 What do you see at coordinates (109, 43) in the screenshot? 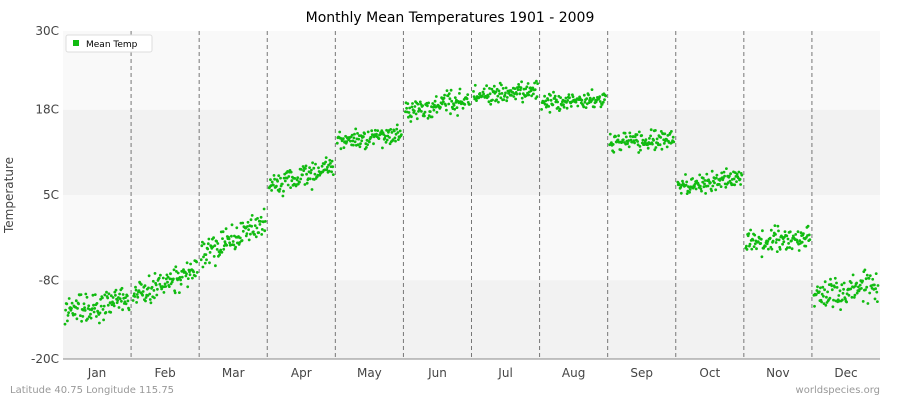
I see `legend: Mean Temp` at bounding box center [109, 43].